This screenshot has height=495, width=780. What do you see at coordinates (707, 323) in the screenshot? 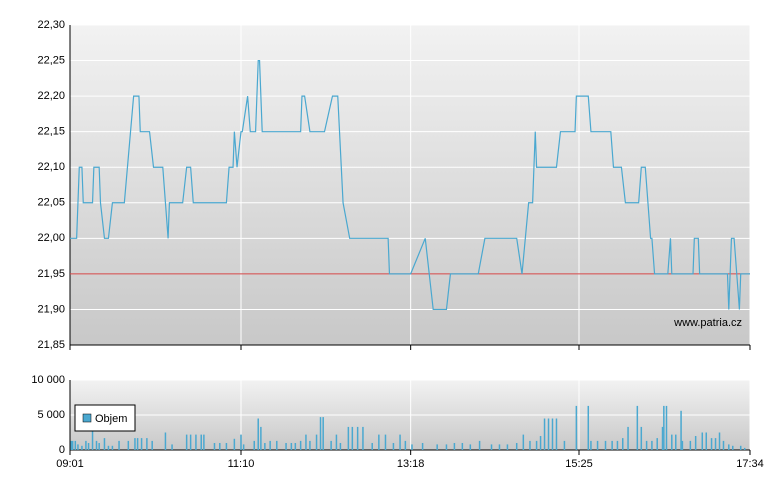
I see `watermark: www.patria.cz` at bounding box center [707, 323].